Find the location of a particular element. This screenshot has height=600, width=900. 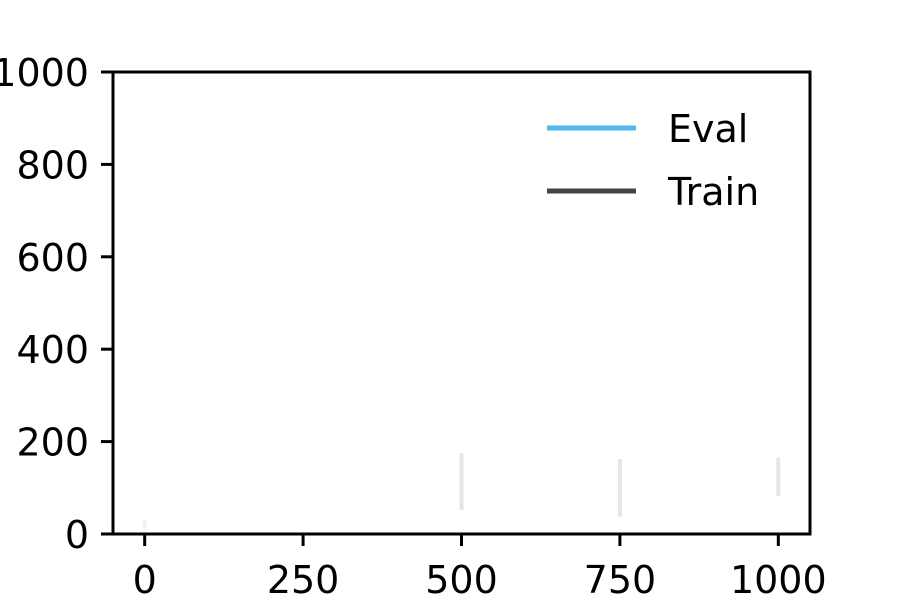

y-tick-label: 1000 is located at coordinates (44, 73).